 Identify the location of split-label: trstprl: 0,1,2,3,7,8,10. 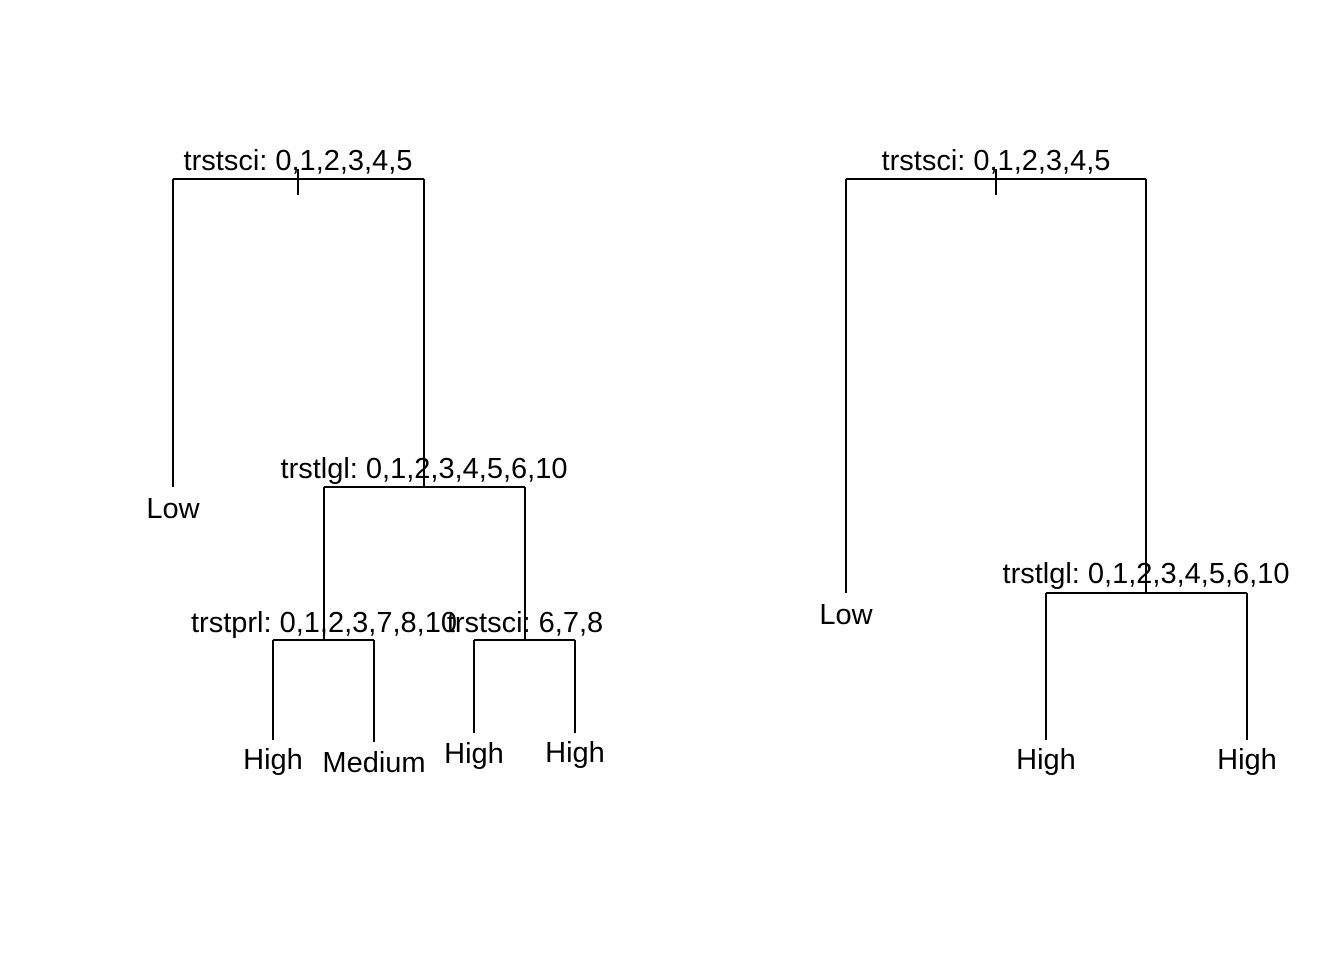
(324, 623).